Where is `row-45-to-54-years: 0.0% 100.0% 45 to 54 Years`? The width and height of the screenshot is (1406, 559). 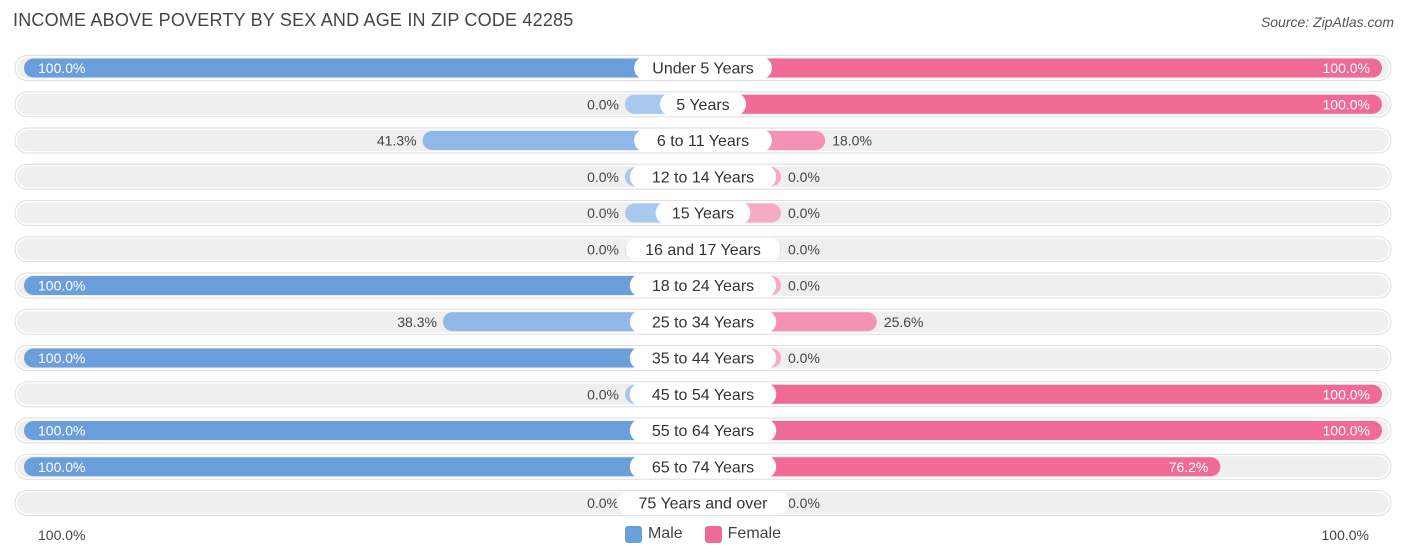 row-45-to-54-years: 0.0% 100.0% 45 to 54 Years is located at coordinates (703, 394).